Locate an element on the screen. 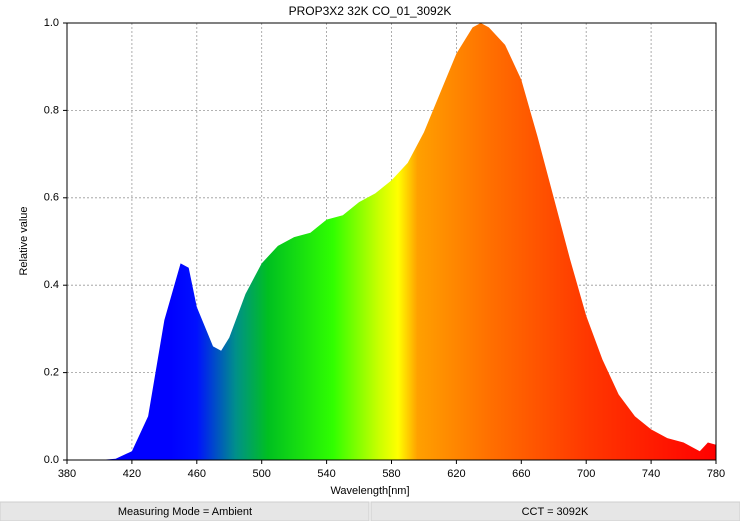 Image resolution: width=740 pixels, height=521 pixels. y-tick-label: 0.0 is located at coordinates (51, 460).